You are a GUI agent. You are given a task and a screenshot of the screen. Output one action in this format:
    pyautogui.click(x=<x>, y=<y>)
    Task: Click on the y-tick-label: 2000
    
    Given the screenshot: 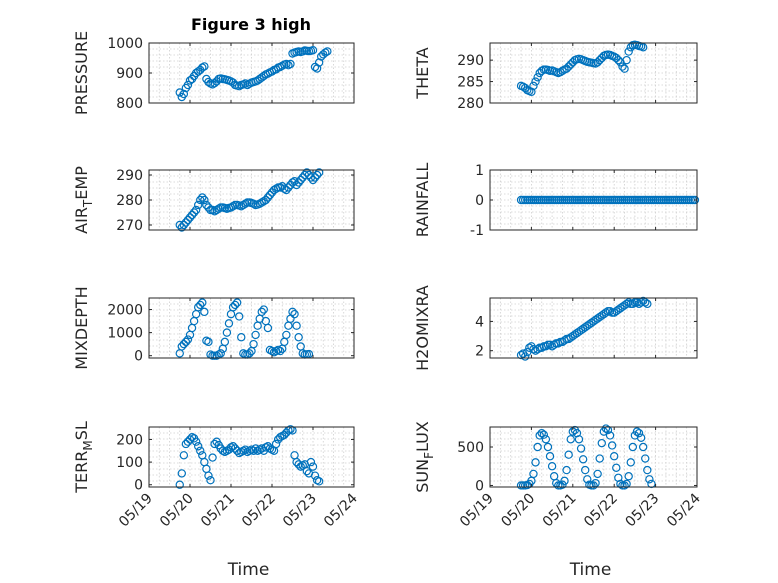 What is the action you would take?
    pyautogui.click(x=125, y=311)
    